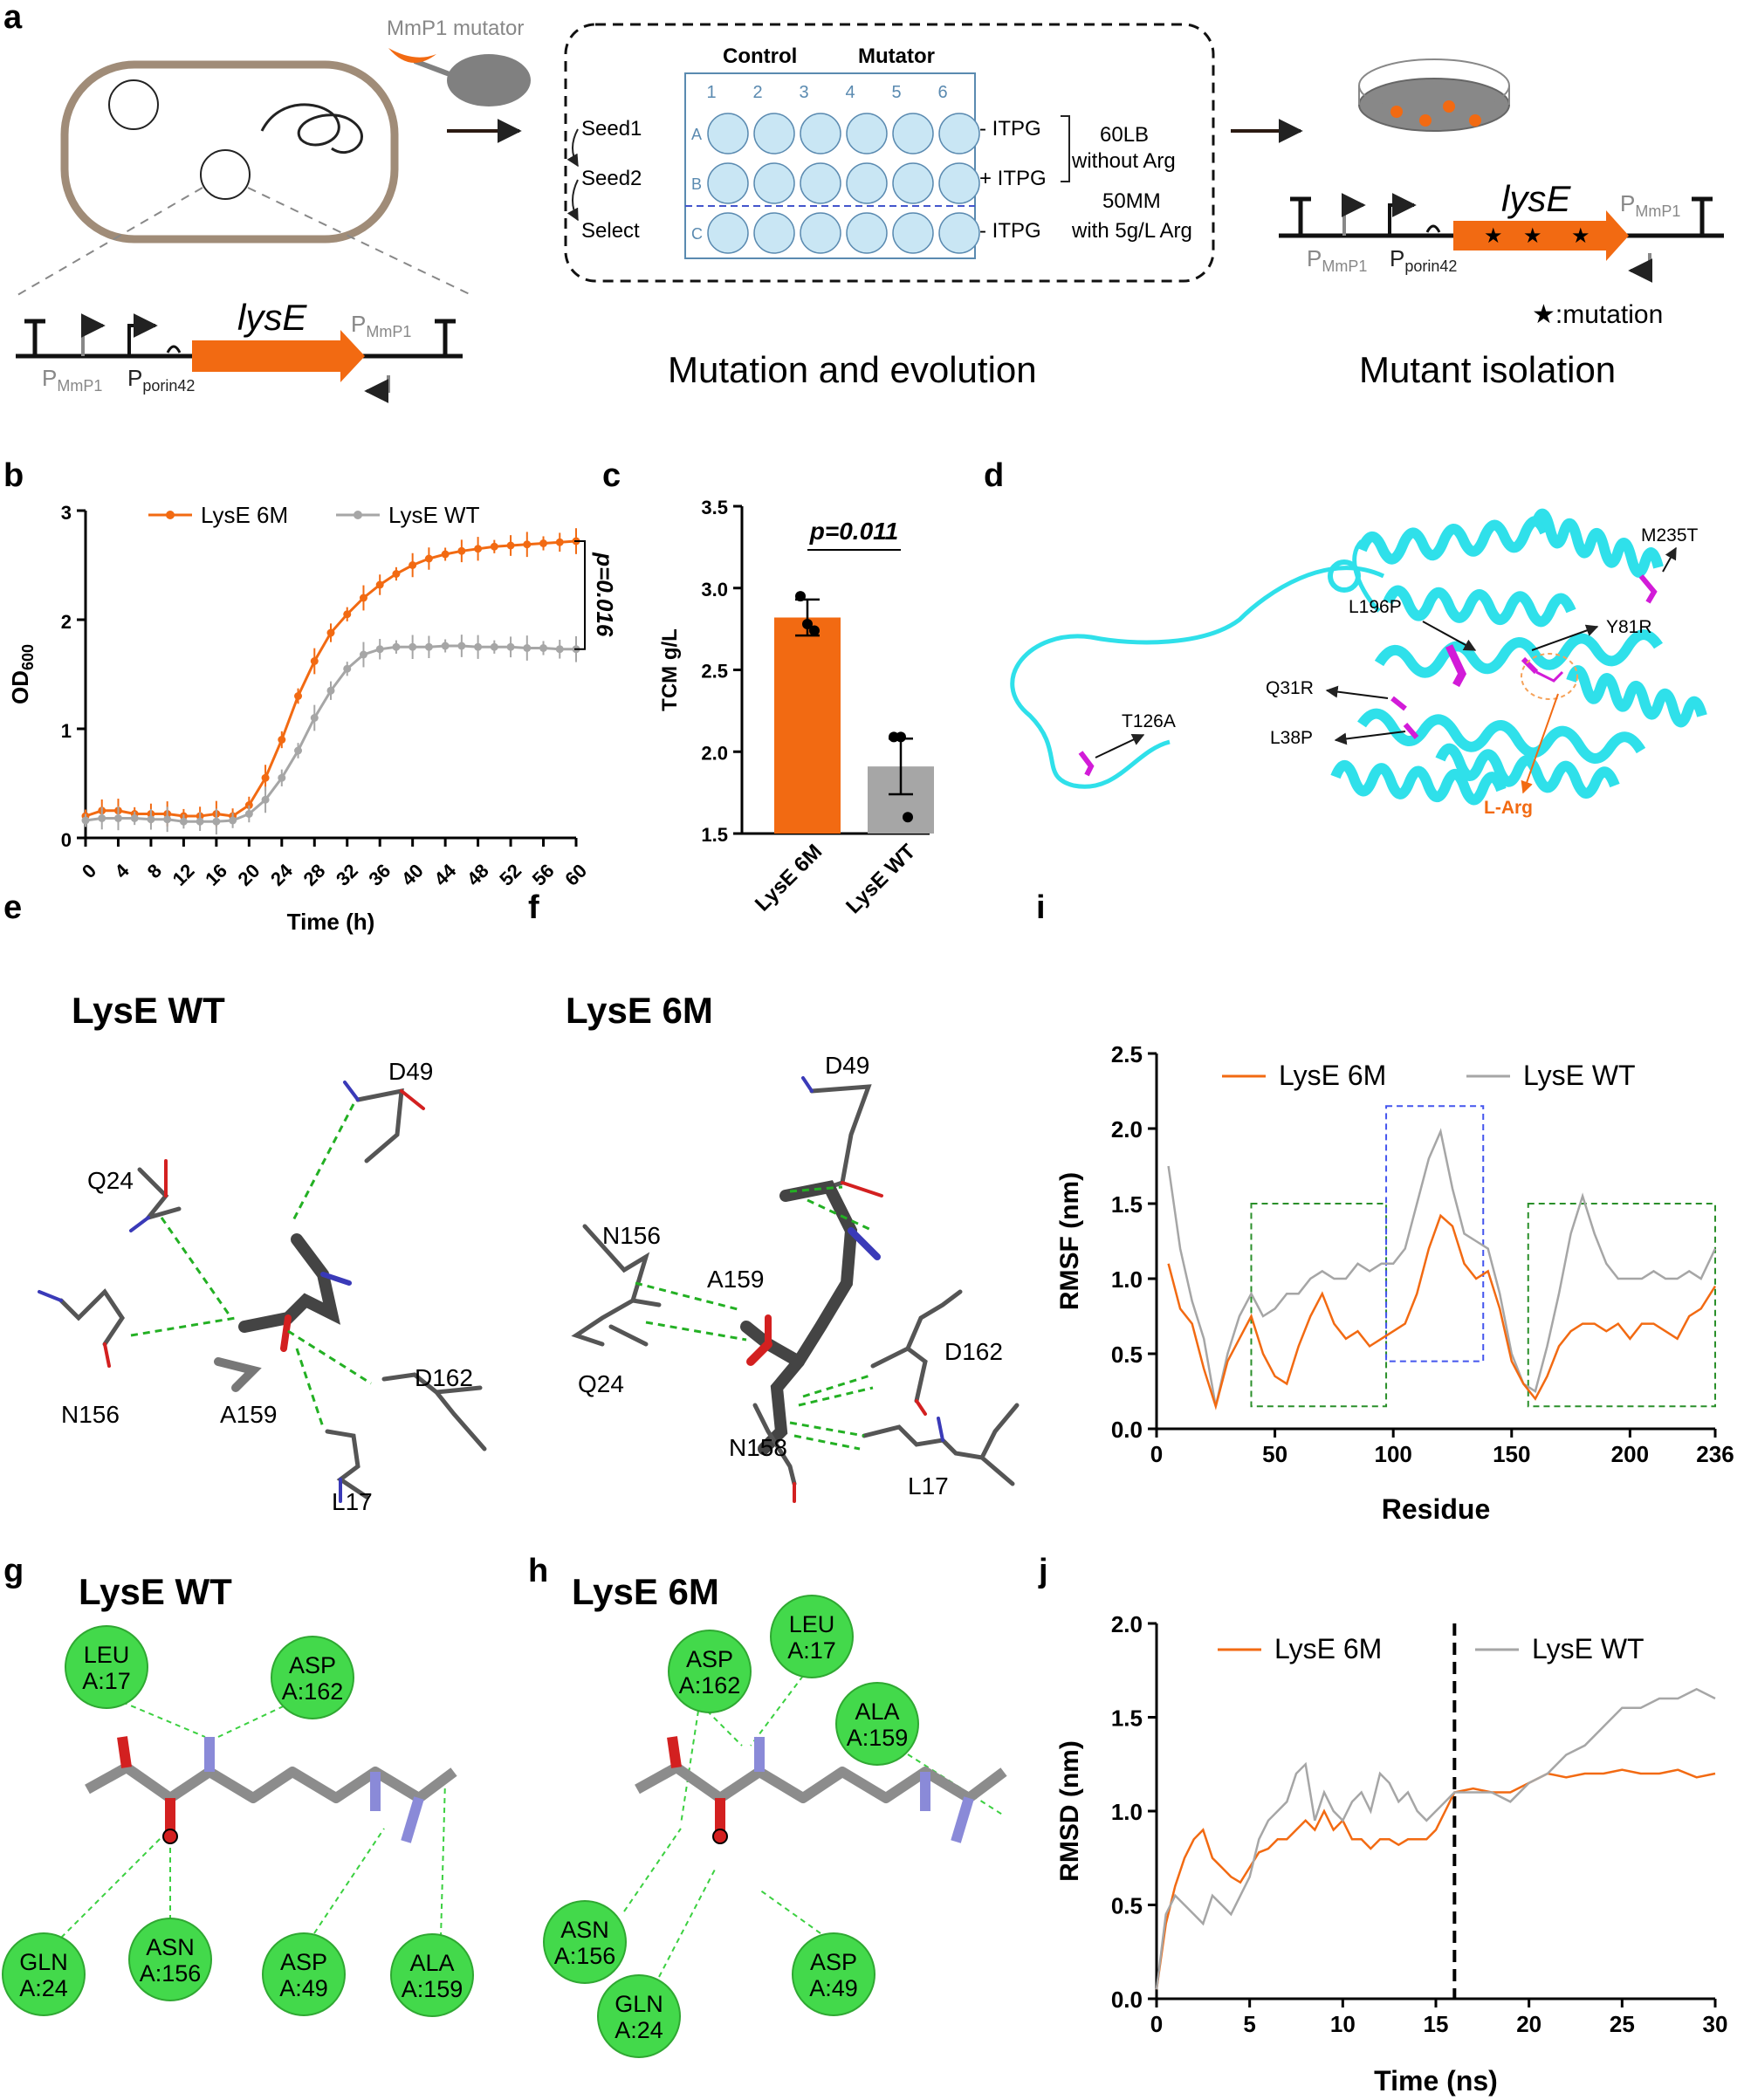  Describe the element at coordinates (1127, 1718) in the screenshot. I see `y-tick-label: 1.5` at that location.